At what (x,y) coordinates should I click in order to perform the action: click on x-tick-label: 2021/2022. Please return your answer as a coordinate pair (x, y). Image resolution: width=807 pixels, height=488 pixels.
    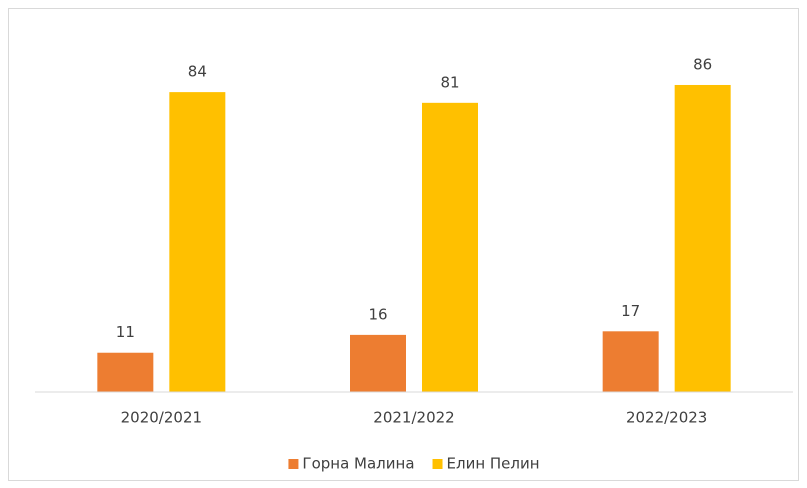
    Looking at the image, I should click on (413, 418).